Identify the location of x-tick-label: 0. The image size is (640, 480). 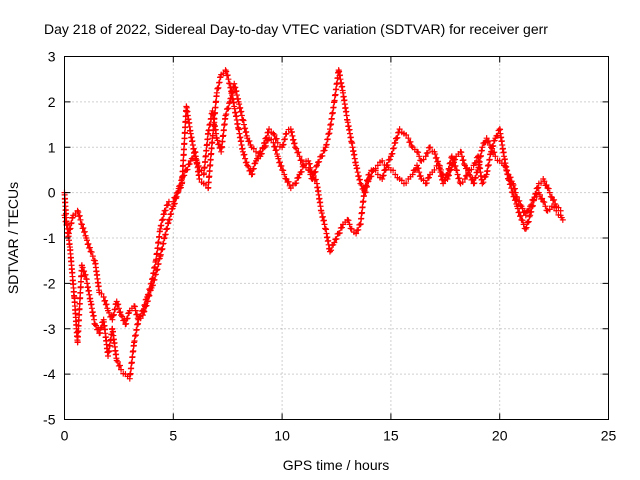
(65, 436).